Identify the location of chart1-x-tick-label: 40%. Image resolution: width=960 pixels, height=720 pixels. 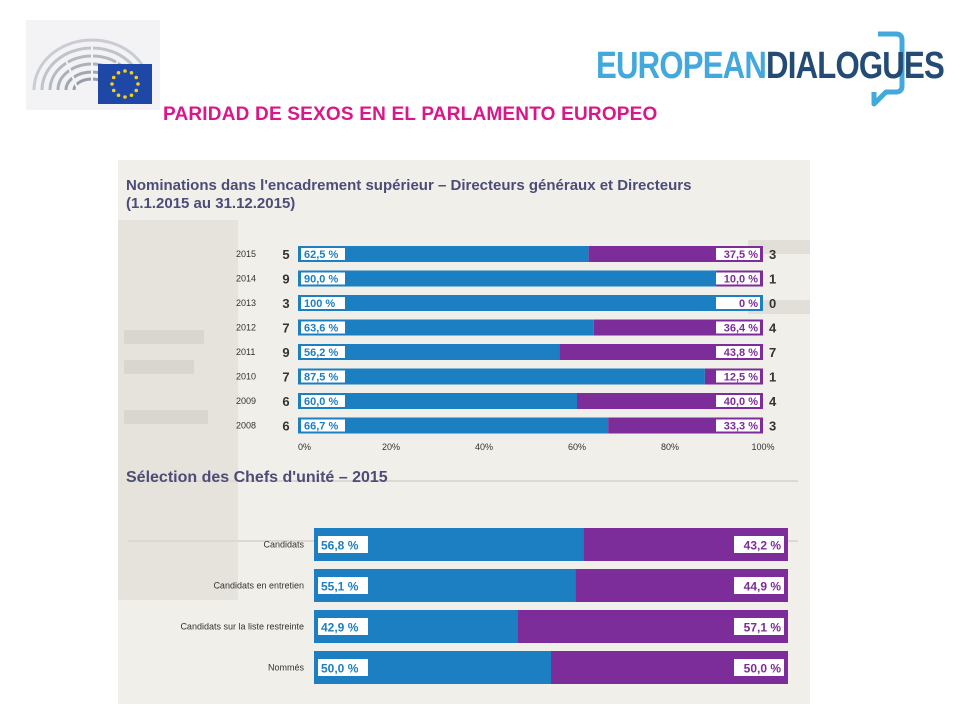
(484, 447).